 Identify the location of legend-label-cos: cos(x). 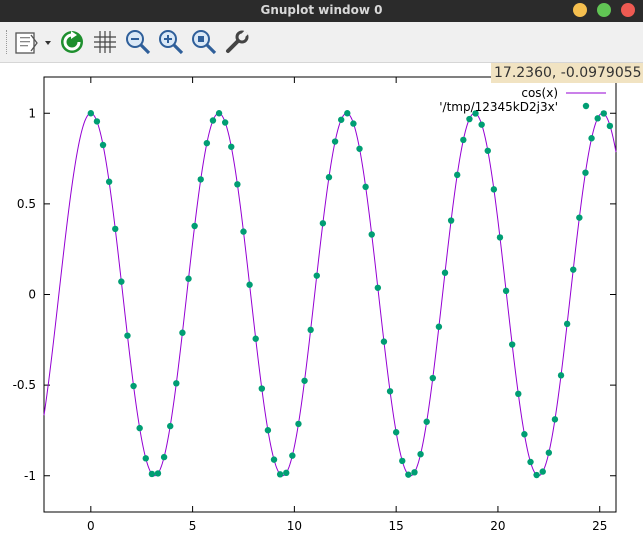
(539, 93).